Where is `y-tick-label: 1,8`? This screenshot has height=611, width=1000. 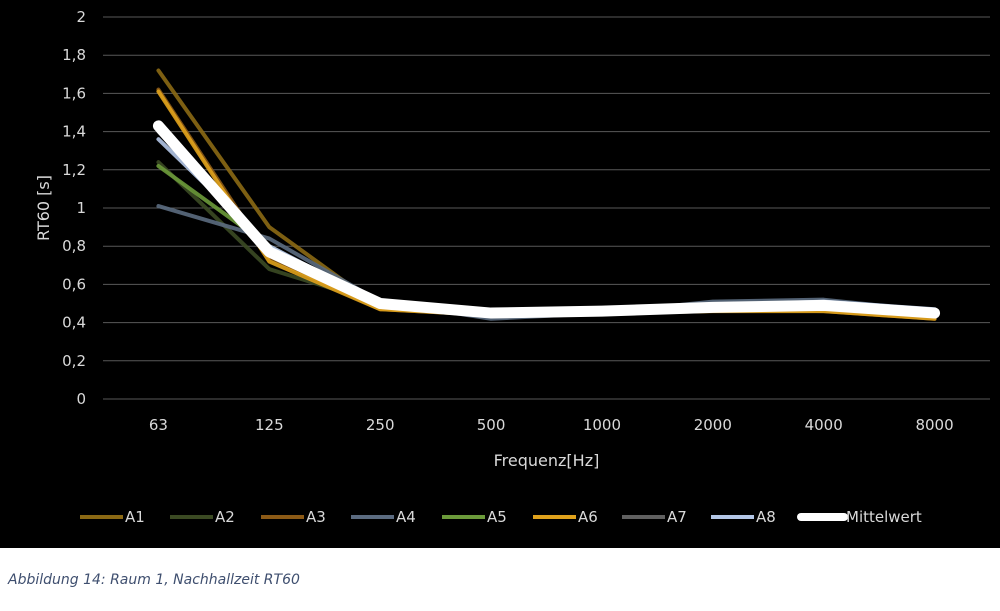
y-tick-label: 1,8 is located at coordinates (74, 55).